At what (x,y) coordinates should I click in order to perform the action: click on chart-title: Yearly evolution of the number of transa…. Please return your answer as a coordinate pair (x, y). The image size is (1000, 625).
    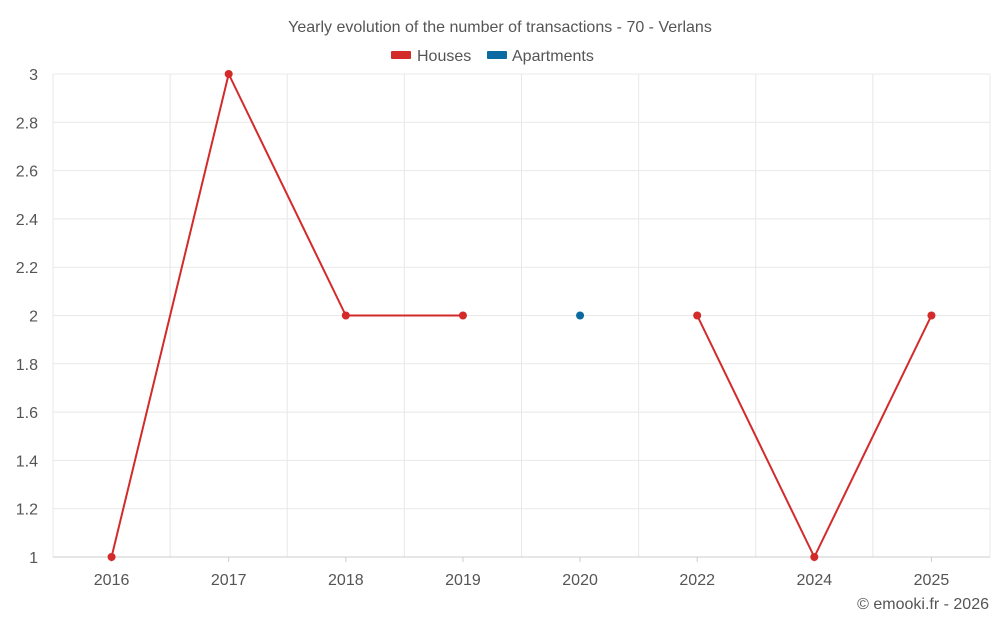
    Looking at the image, I should click on (500, 27).